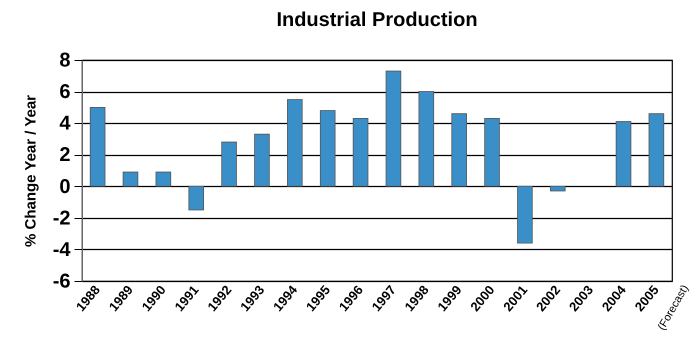 This screenshot has width=700, height=341. Describe the element at coordinates (65, 123) in the screenshot. I see `y-tick-label: 4` at that location.